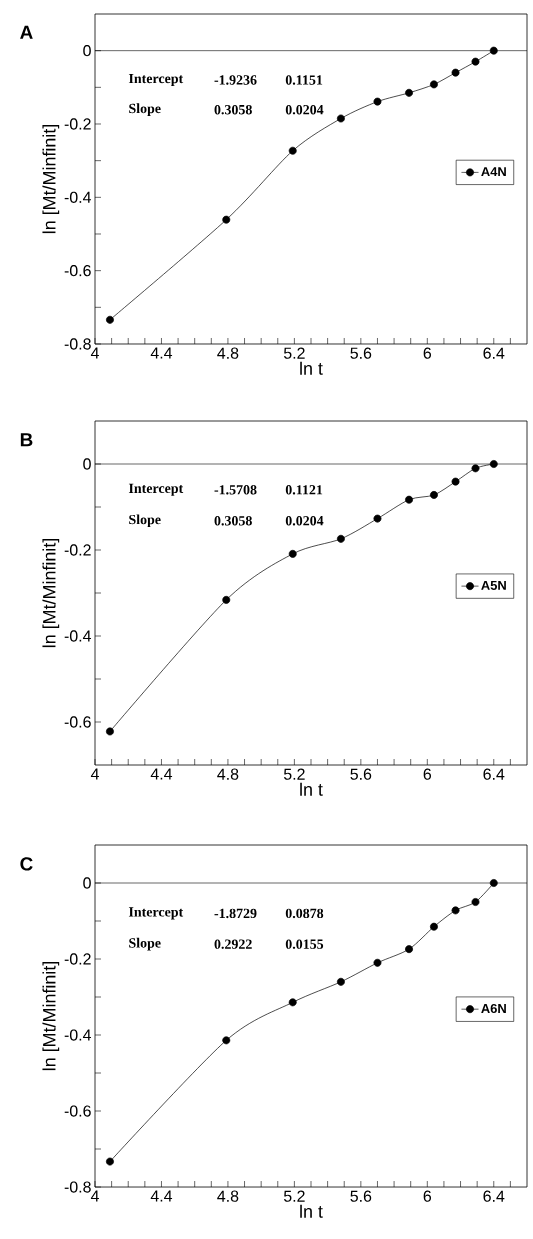  Describe the element at coordinates (493, 172) in the screenshot. I see `legend-label: A4N` at that location.